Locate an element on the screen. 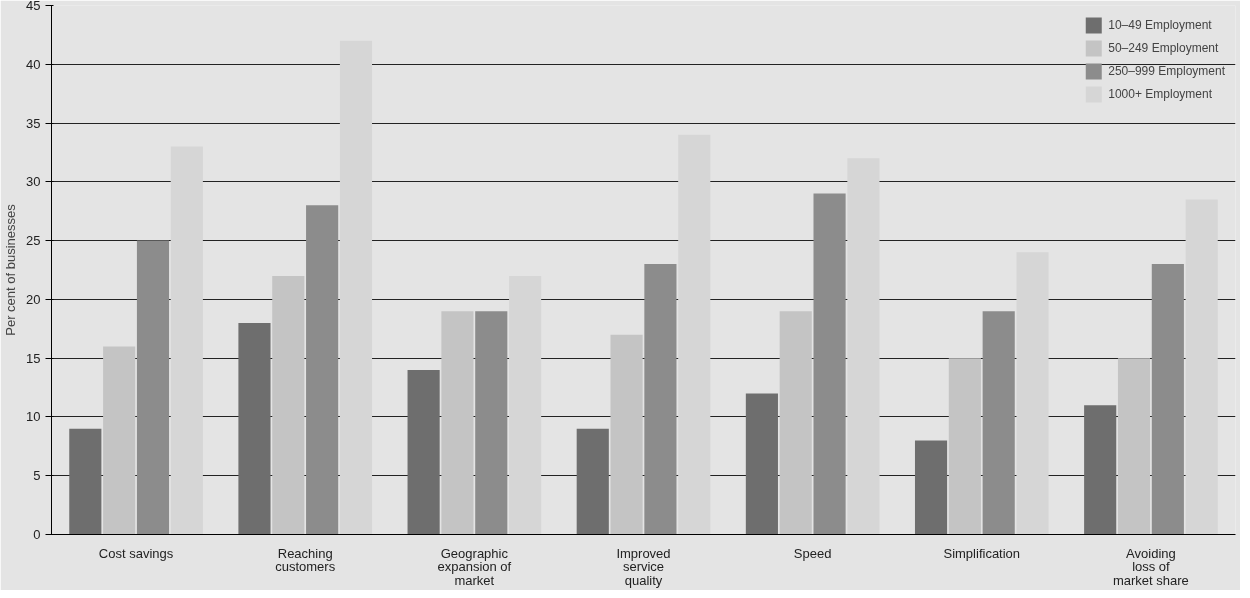 This screenshot has height=598, width=1250. y-tick-label: 15 is located at coordinates (33, 358).